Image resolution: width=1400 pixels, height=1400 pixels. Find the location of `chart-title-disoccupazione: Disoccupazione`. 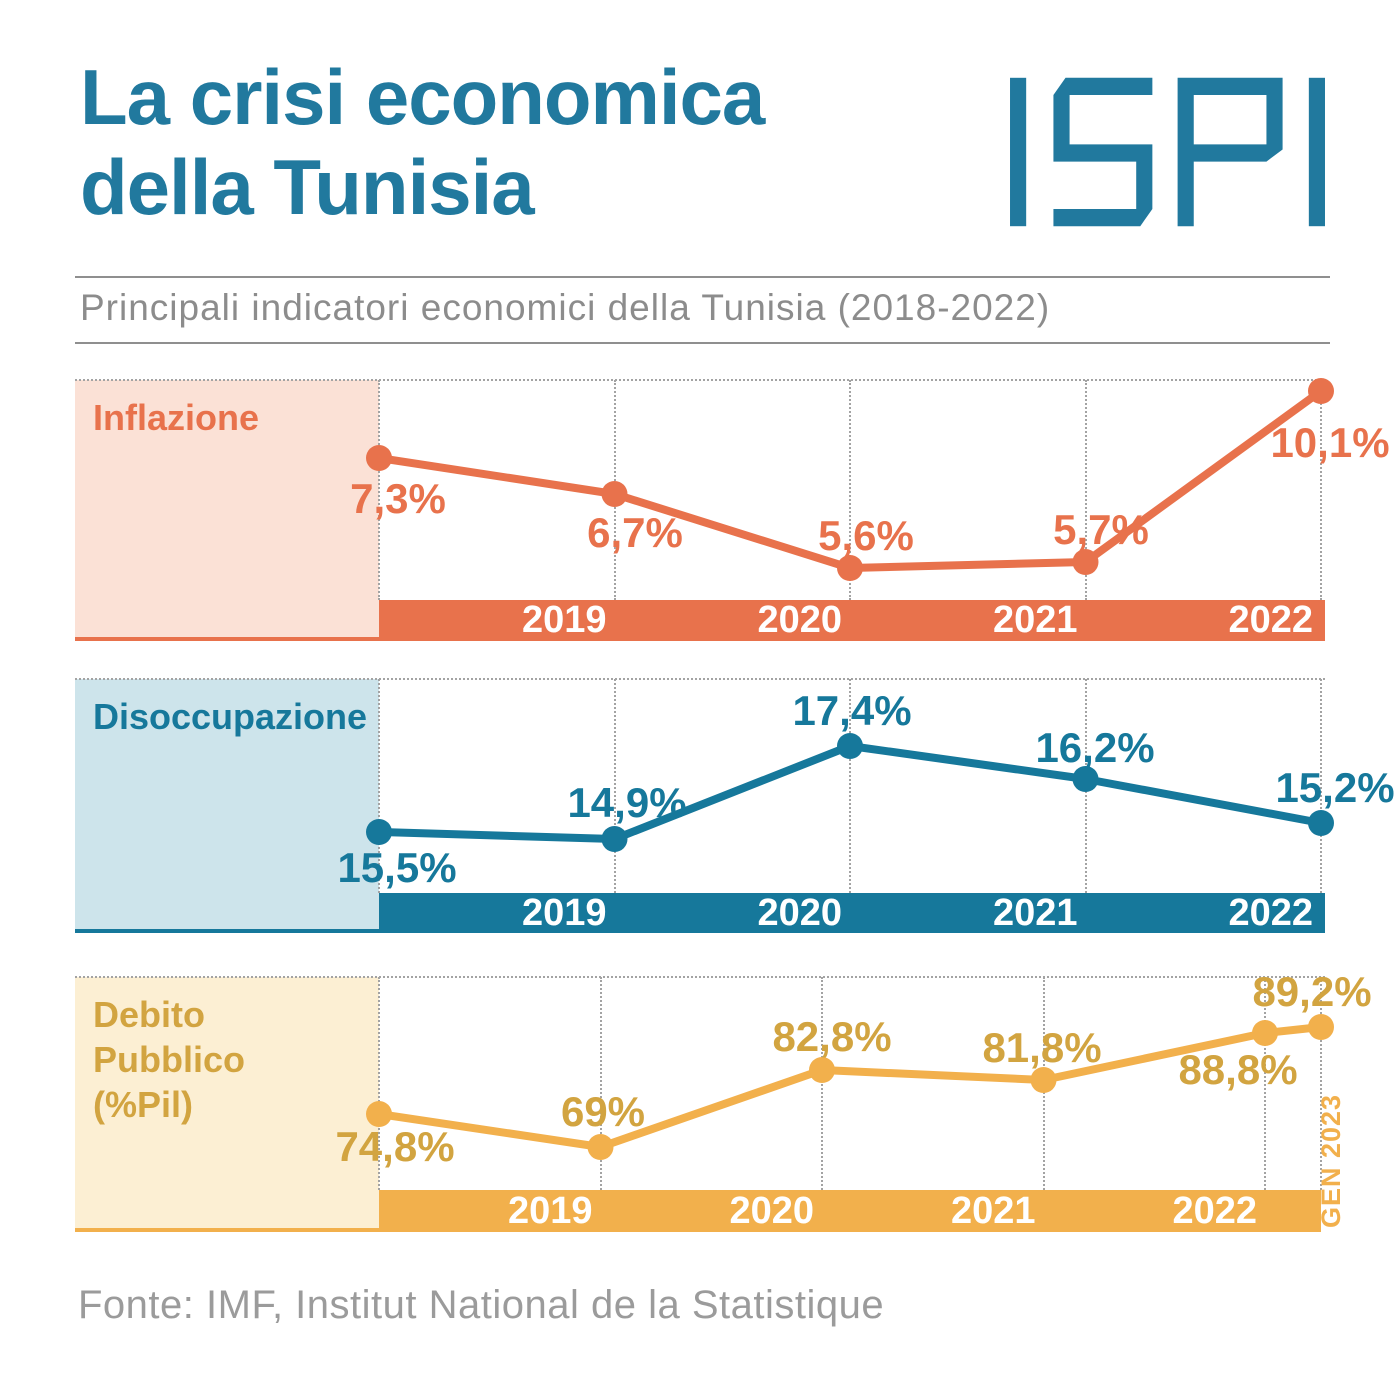

chart-title-disoccupazione: Disoccupazione is located at coordinates (230, 716).